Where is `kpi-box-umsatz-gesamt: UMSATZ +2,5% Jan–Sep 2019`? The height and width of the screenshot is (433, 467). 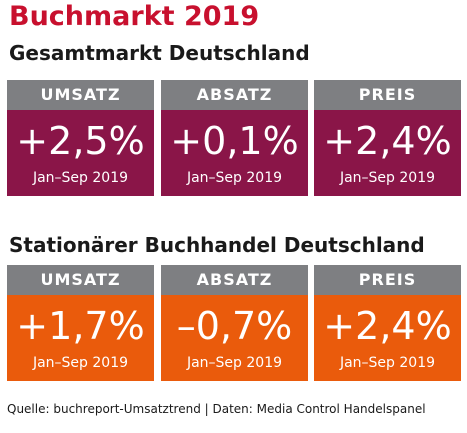
kpi-box-umsatz-gesamt: UMSATZ +2,5% Jan–Sep 2019 is located at coordinates (80, 138).